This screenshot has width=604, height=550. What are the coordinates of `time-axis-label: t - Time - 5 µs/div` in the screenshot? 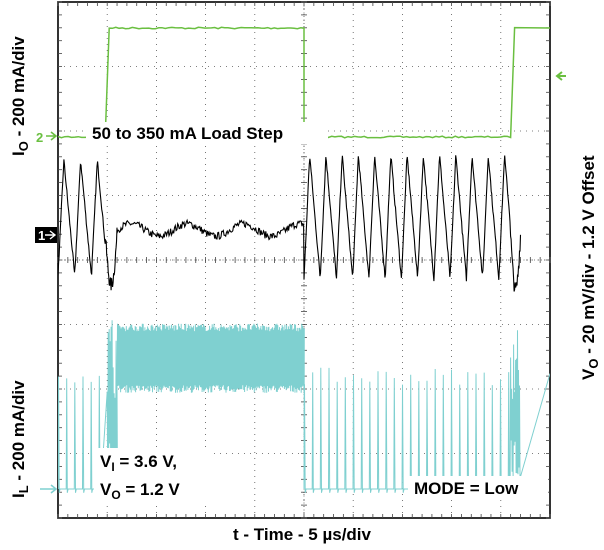 It's located at (302, 534).